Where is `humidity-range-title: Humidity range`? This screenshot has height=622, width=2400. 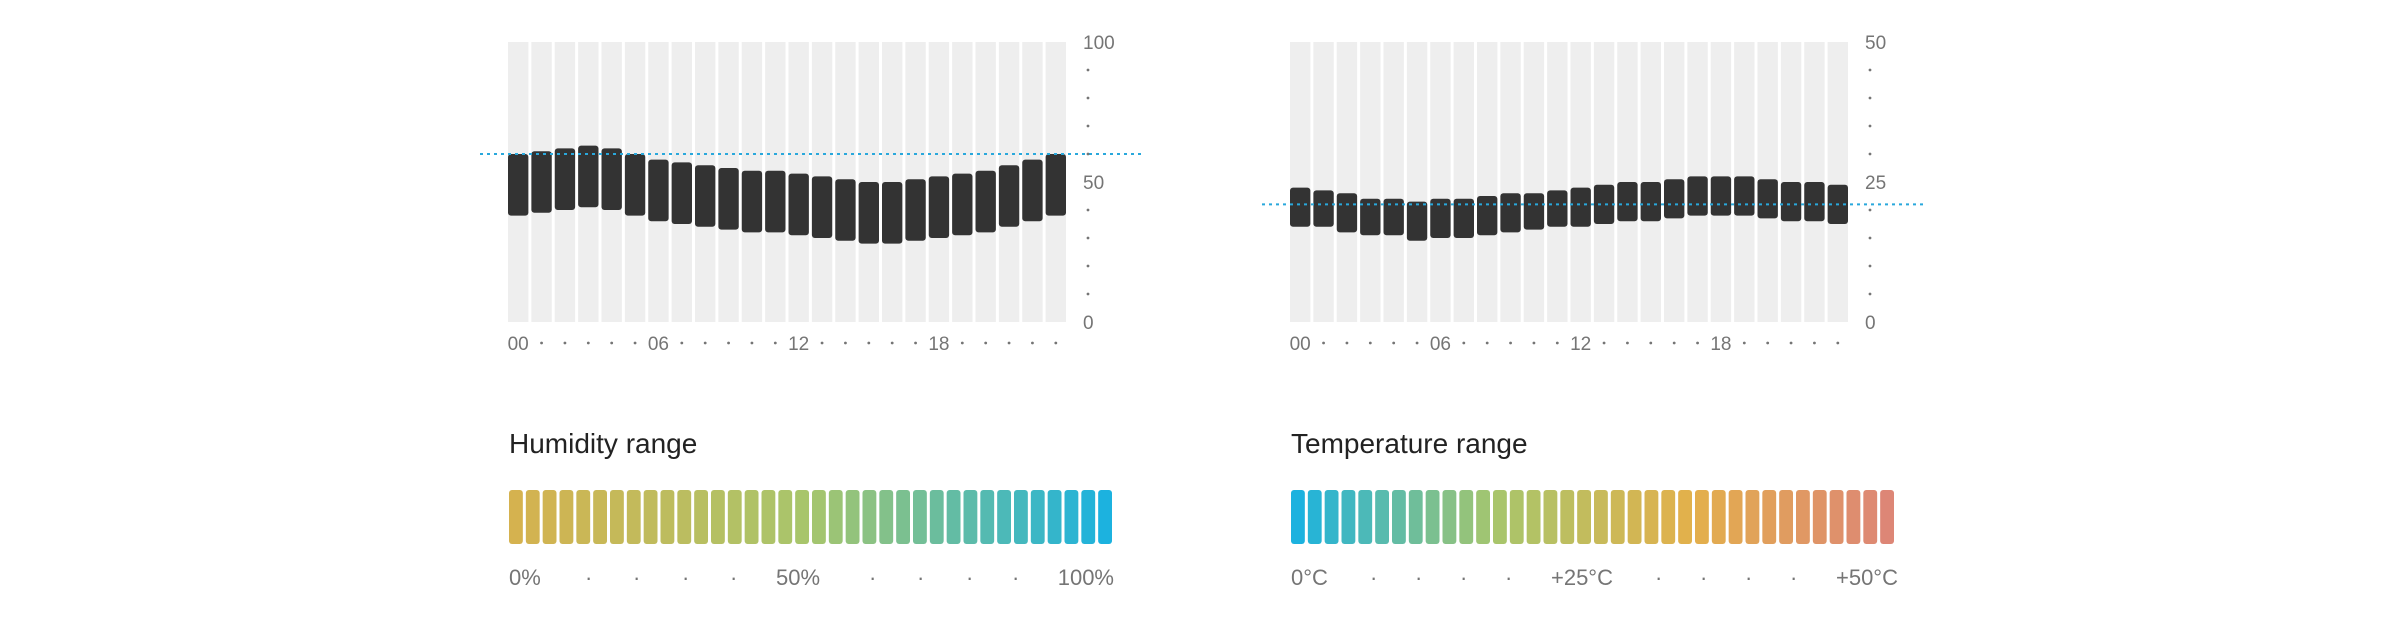 humidity-range-title: Humidity range is located at coordinates (603, 443).